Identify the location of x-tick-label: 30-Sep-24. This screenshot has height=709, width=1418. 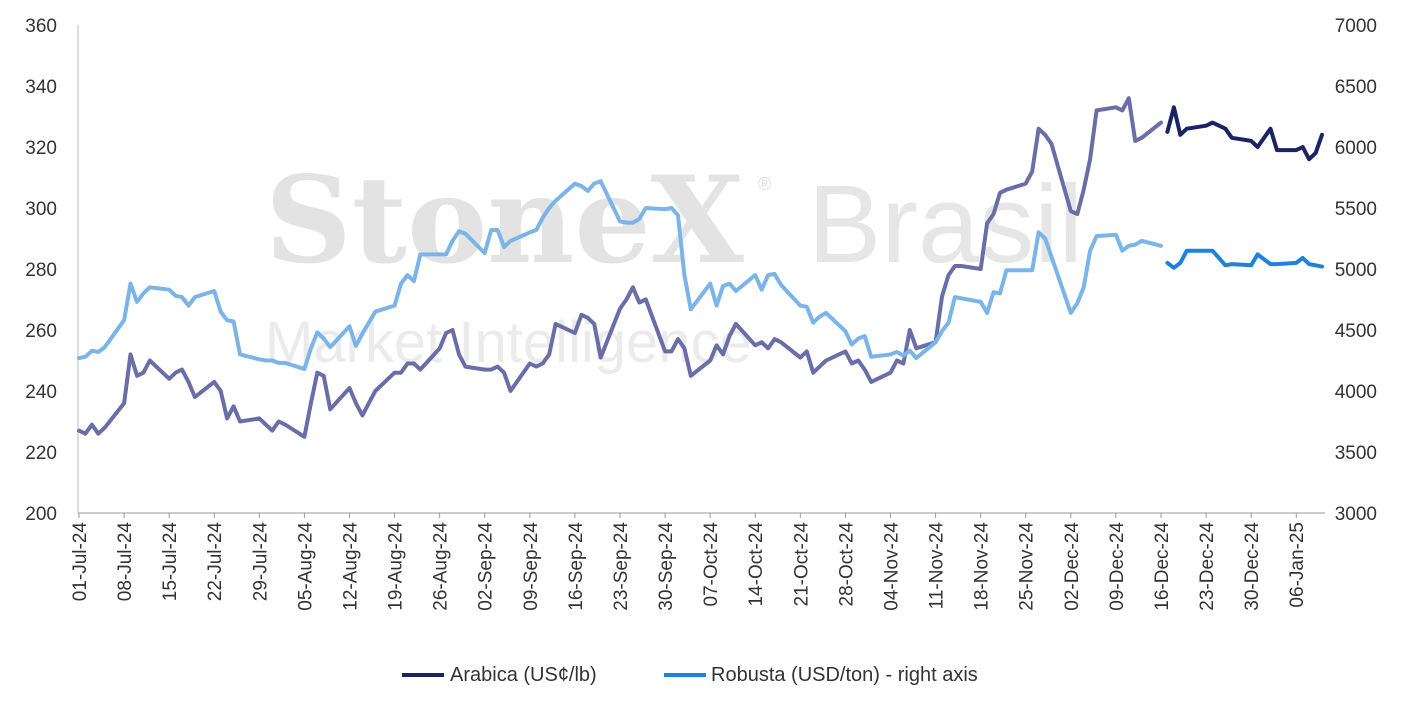
(666, 566).